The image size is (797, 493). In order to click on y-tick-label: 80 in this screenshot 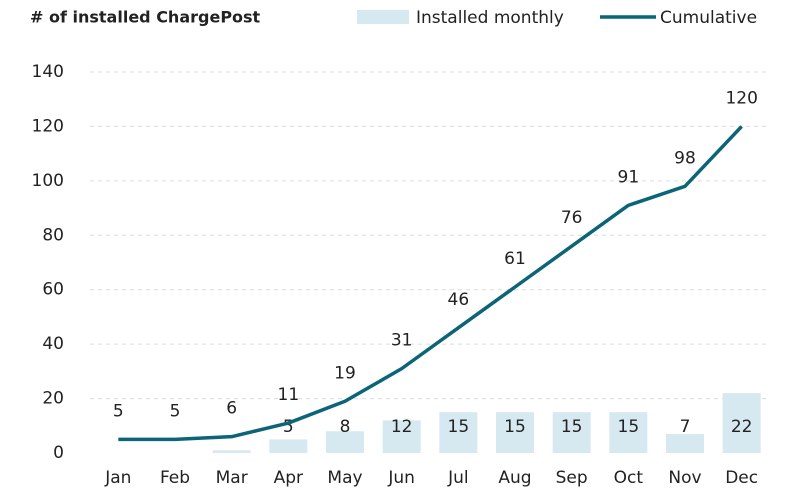, I will do `click(53, 235)`.